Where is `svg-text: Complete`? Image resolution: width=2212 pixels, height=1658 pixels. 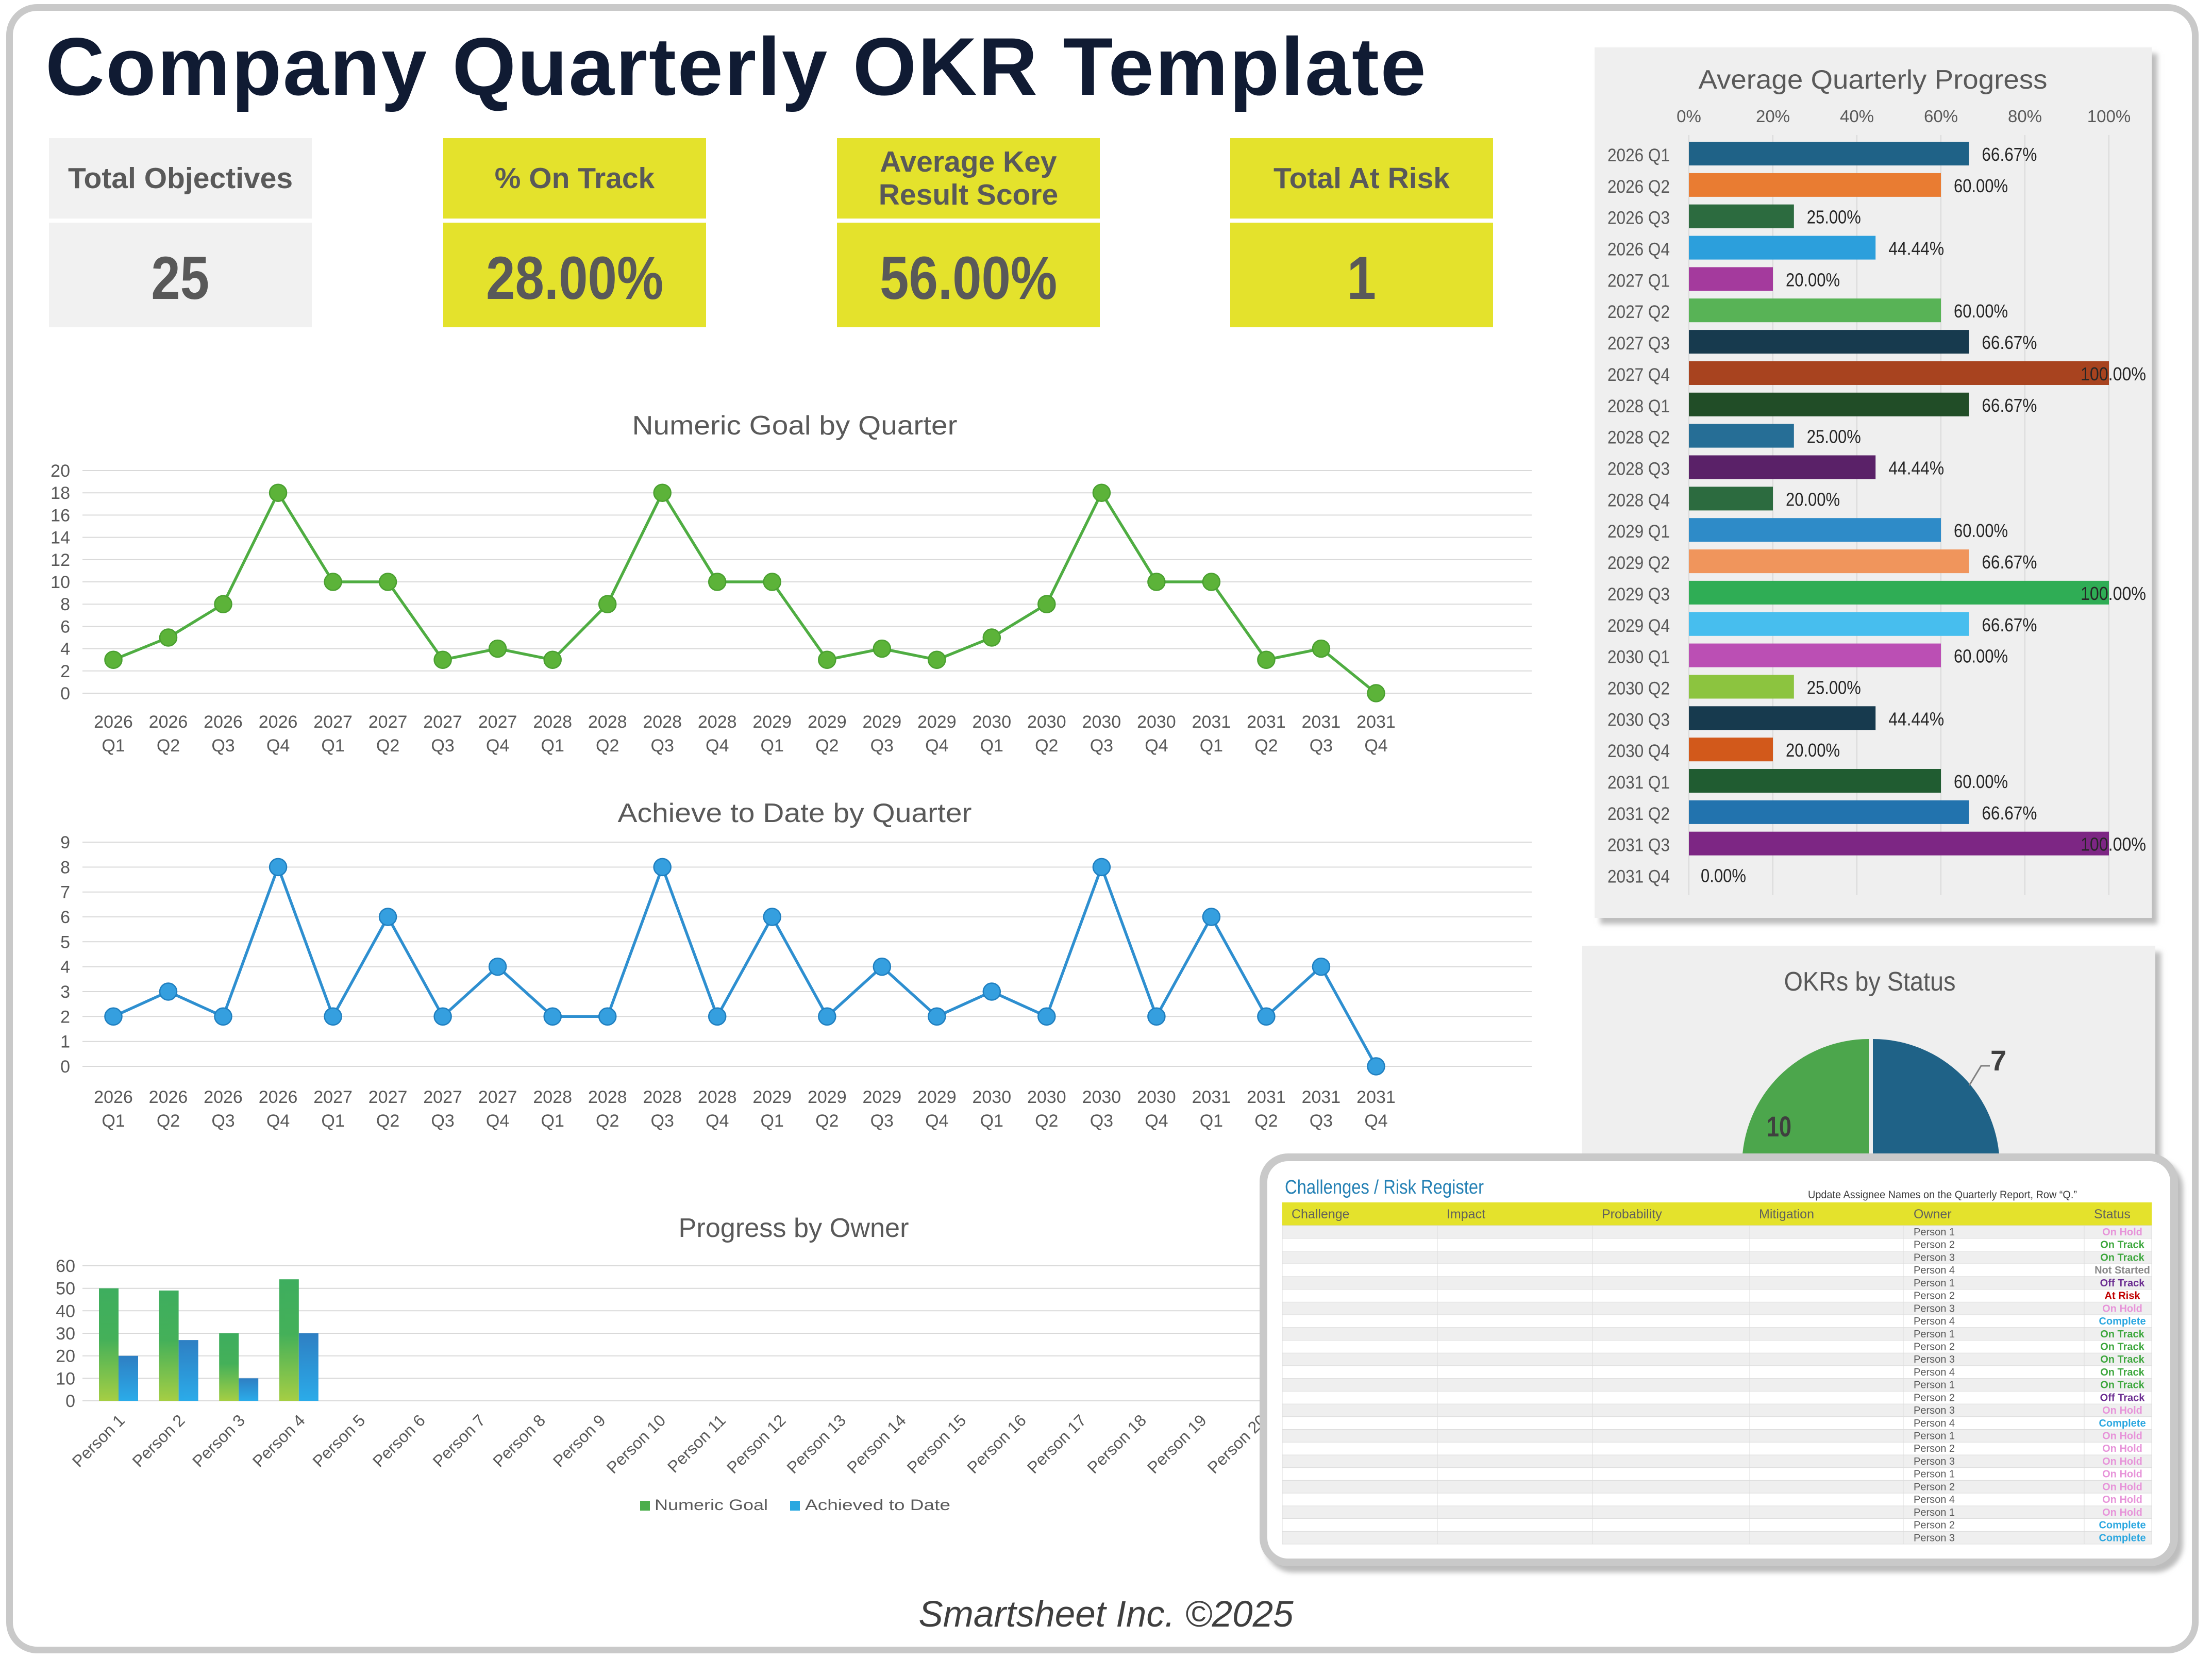 svg-text: Complete is located at coordinates (2122, 1424).